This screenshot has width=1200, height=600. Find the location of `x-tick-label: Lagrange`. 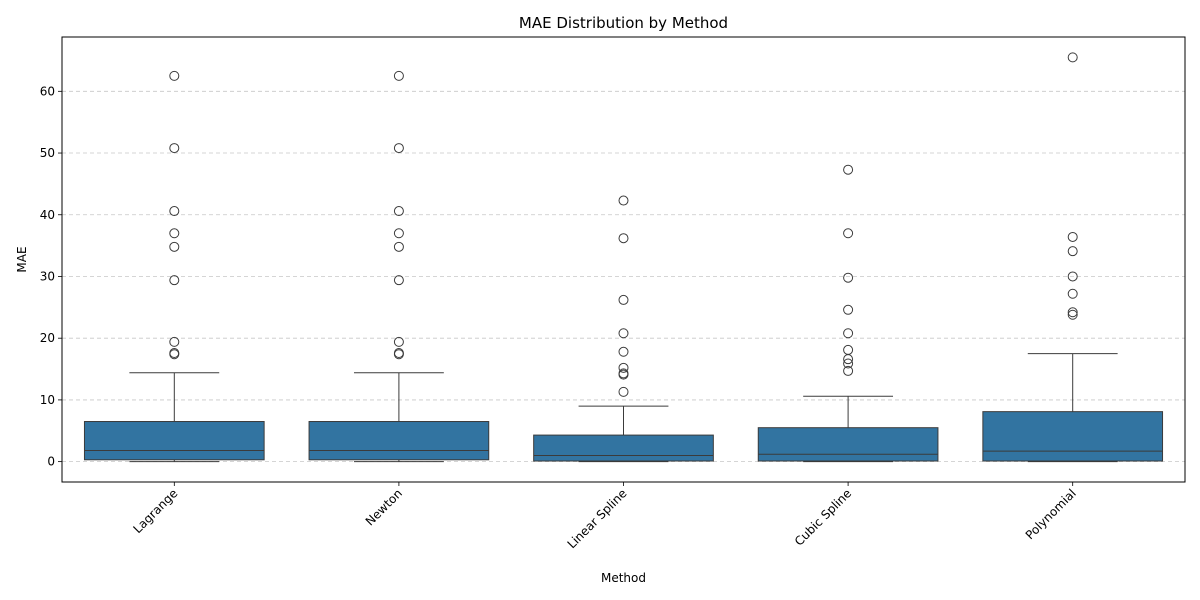

x-tick-label: Lagrange is located at coordinates (156, 511).